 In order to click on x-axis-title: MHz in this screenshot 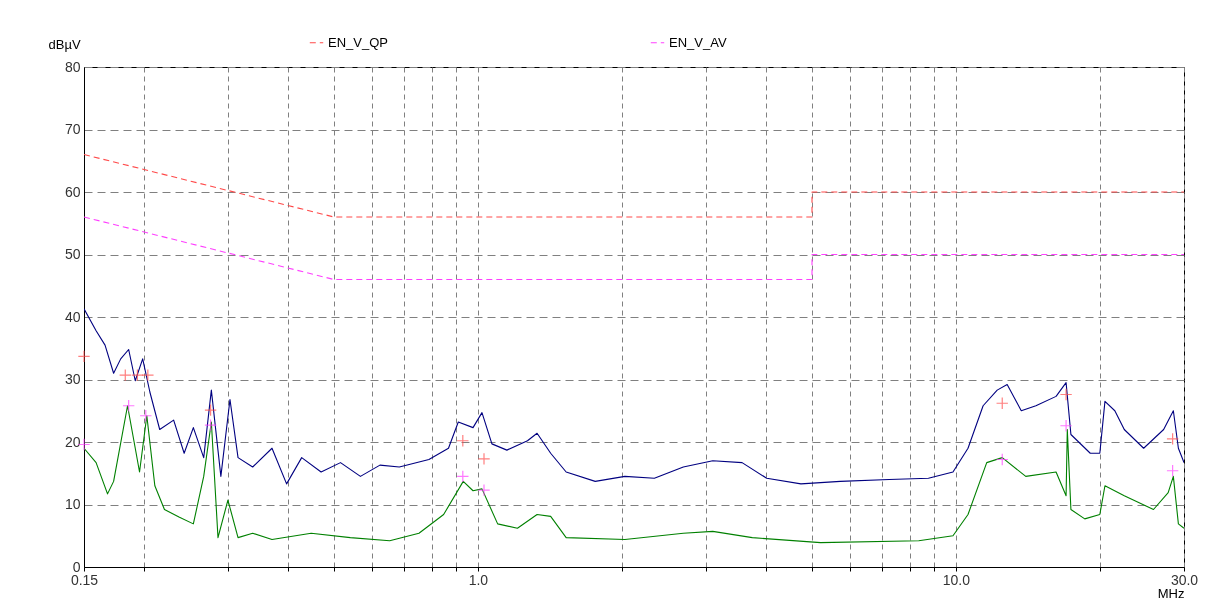, I will do `click(1171, 593)`.